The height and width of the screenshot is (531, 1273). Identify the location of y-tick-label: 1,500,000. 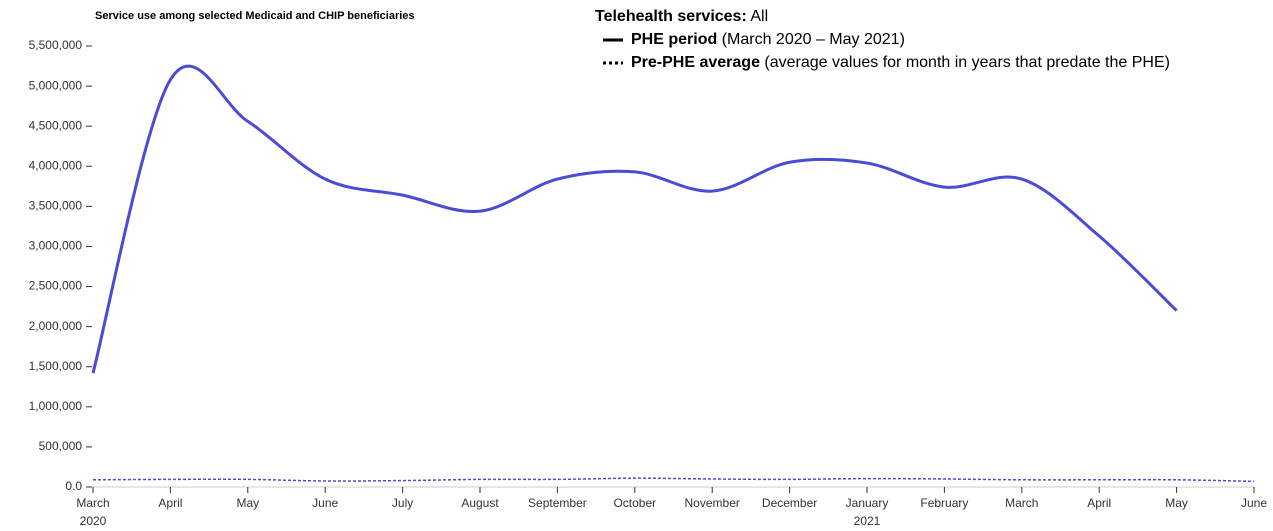
(56, 366).